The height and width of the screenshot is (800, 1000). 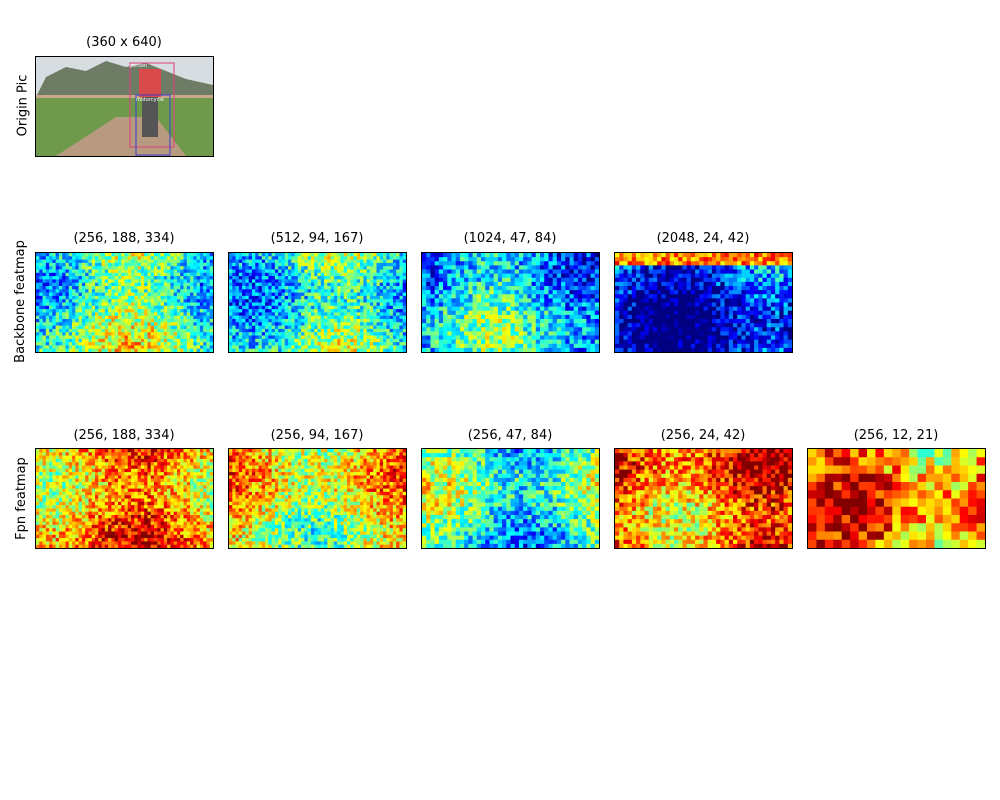 What do you see at coordinates (124, 42) in the screenshot?
I see `origin-pic-title: (360 x 640)` at bounding box center [124, 42].